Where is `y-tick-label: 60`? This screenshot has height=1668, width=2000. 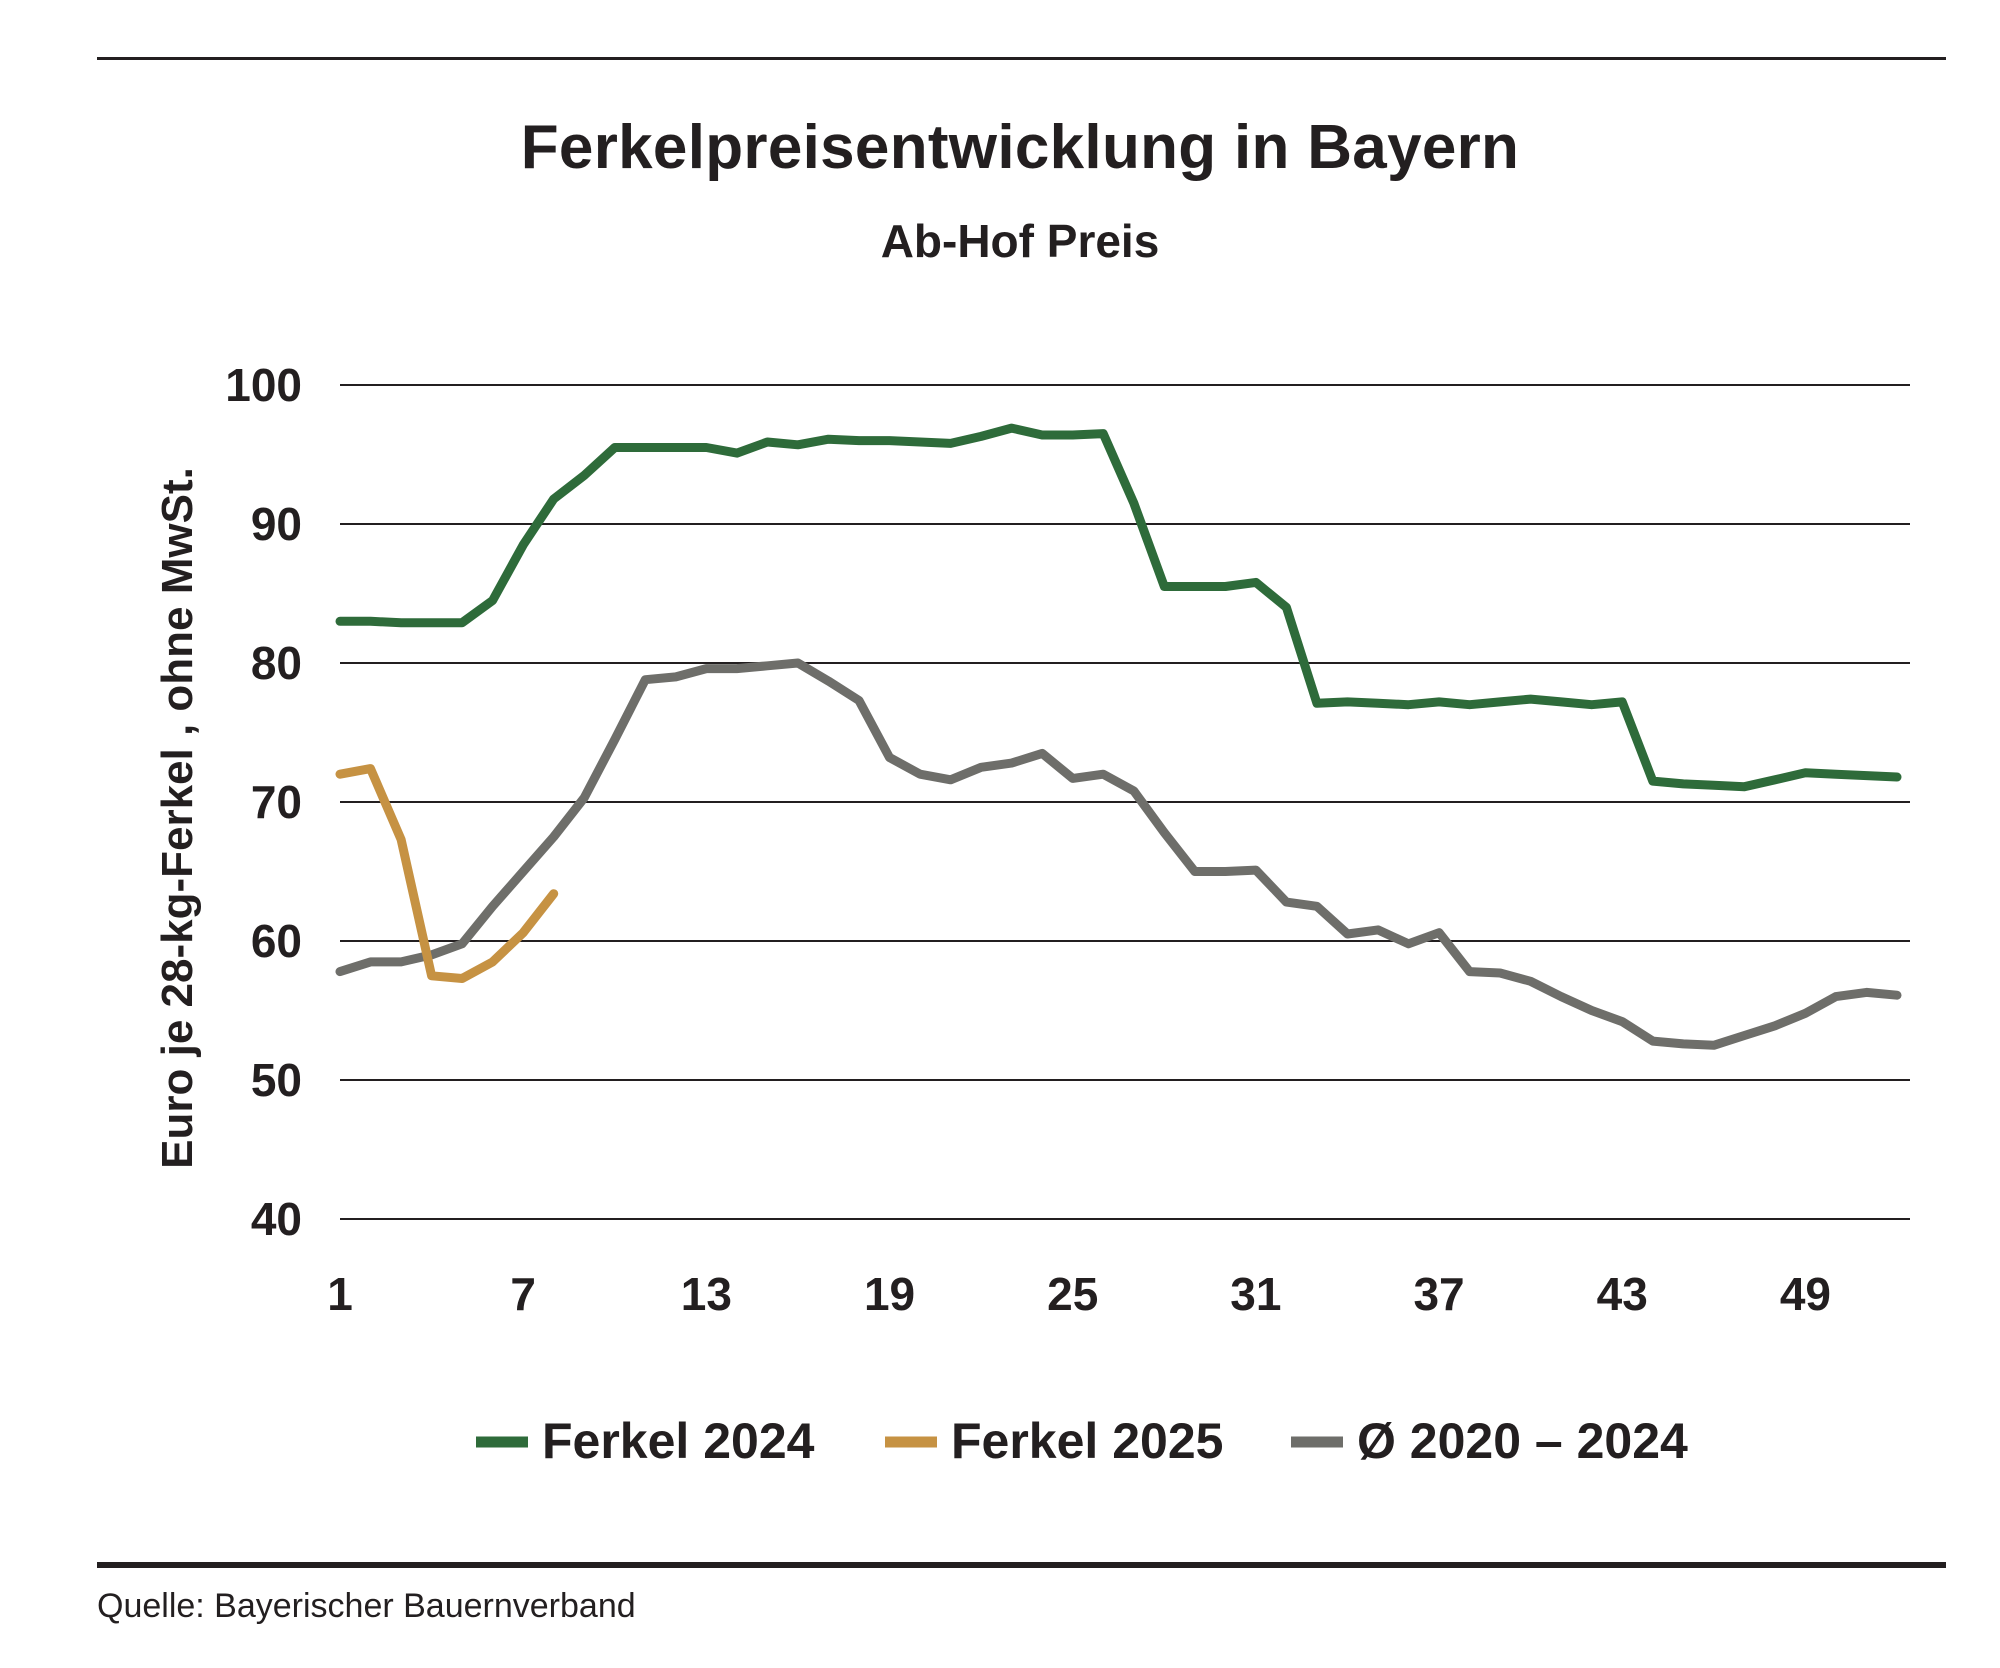
y-tick-label: 60 is located at coordinates (276, 941).